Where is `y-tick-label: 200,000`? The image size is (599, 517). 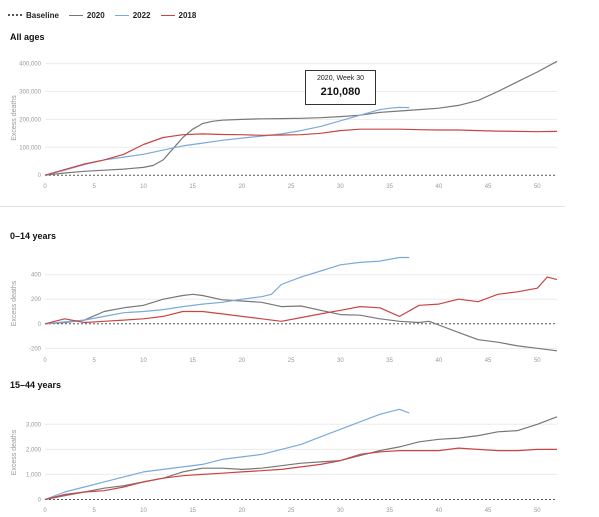
y-tick-label: 200,000 is located at coordinates (30, 120).